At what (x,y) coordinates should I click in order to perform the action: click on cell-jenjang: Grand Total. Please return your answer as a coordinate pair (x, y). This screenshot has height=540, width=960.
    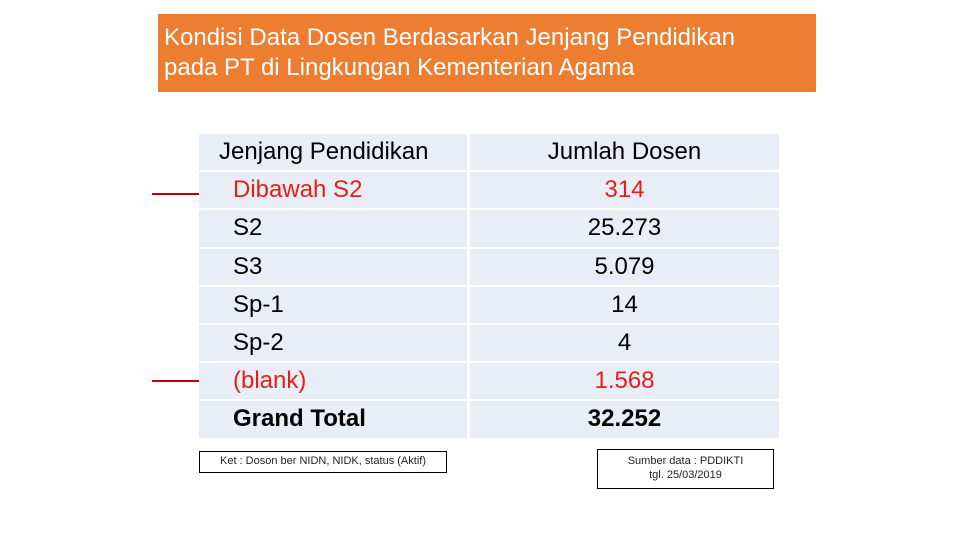
    Looking at the image, I should click on (333, 420).